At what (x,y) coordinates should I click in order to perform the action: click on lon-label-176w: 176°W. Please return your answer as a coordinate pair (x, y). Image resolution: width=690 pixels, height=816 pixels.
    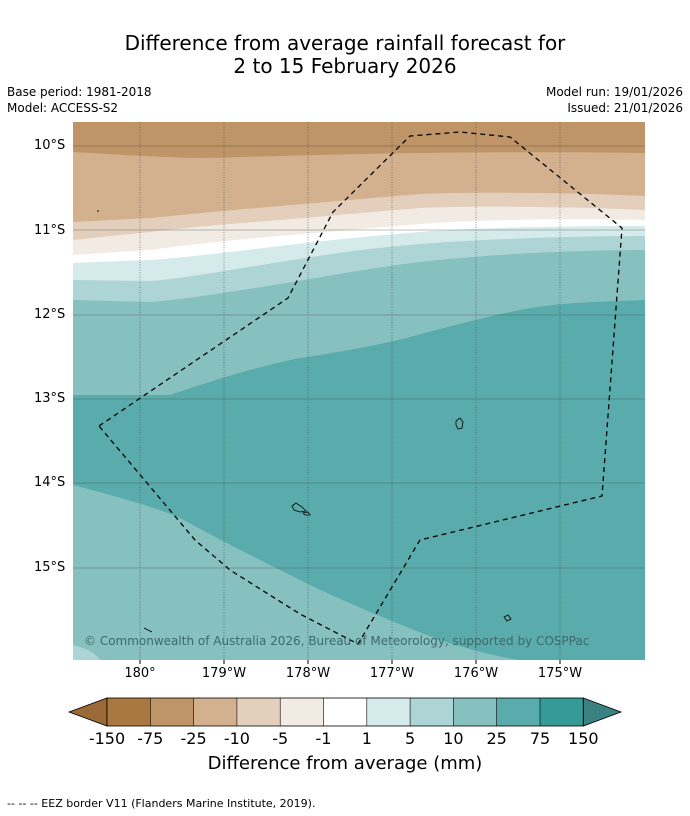
    Looking at the image, I should click on (476, 673).